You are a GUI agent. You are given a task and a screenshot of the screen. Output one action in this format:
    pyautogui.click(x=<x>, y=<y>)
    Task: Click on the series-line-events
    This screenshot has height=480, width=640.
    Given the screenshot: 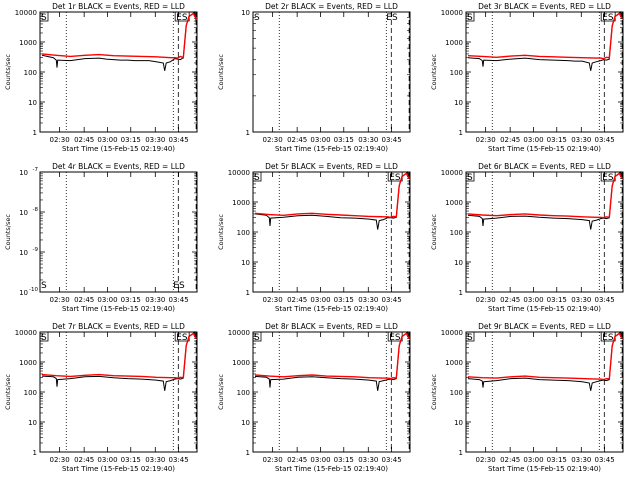 What is the action you would take?
    pyautogui.click(x=545, y=360)
    